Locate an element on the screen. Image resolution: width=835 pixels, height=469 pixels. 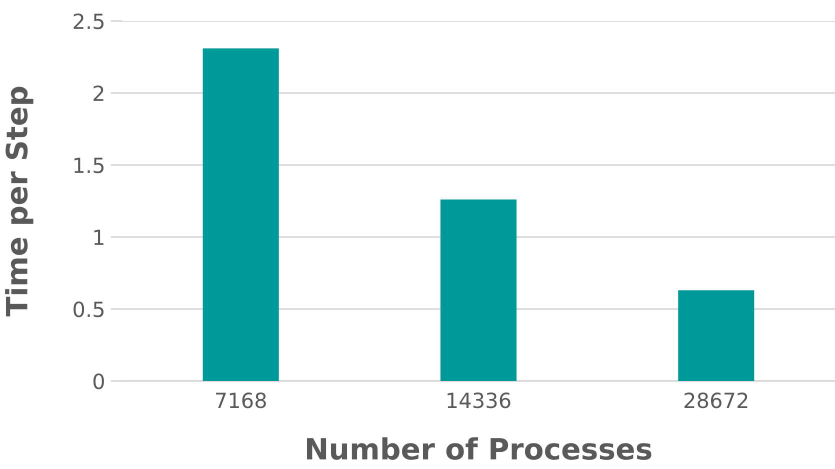
y-tick-label: 2 is located at coordinates (99, 93).